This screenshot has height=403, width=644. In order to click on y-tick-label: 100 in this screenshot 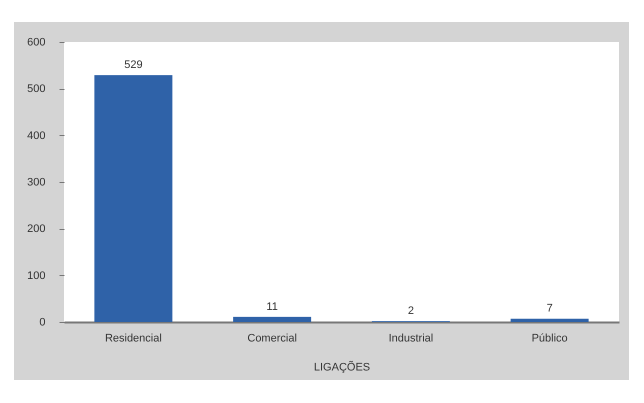, I will do `click(36, 276)`.